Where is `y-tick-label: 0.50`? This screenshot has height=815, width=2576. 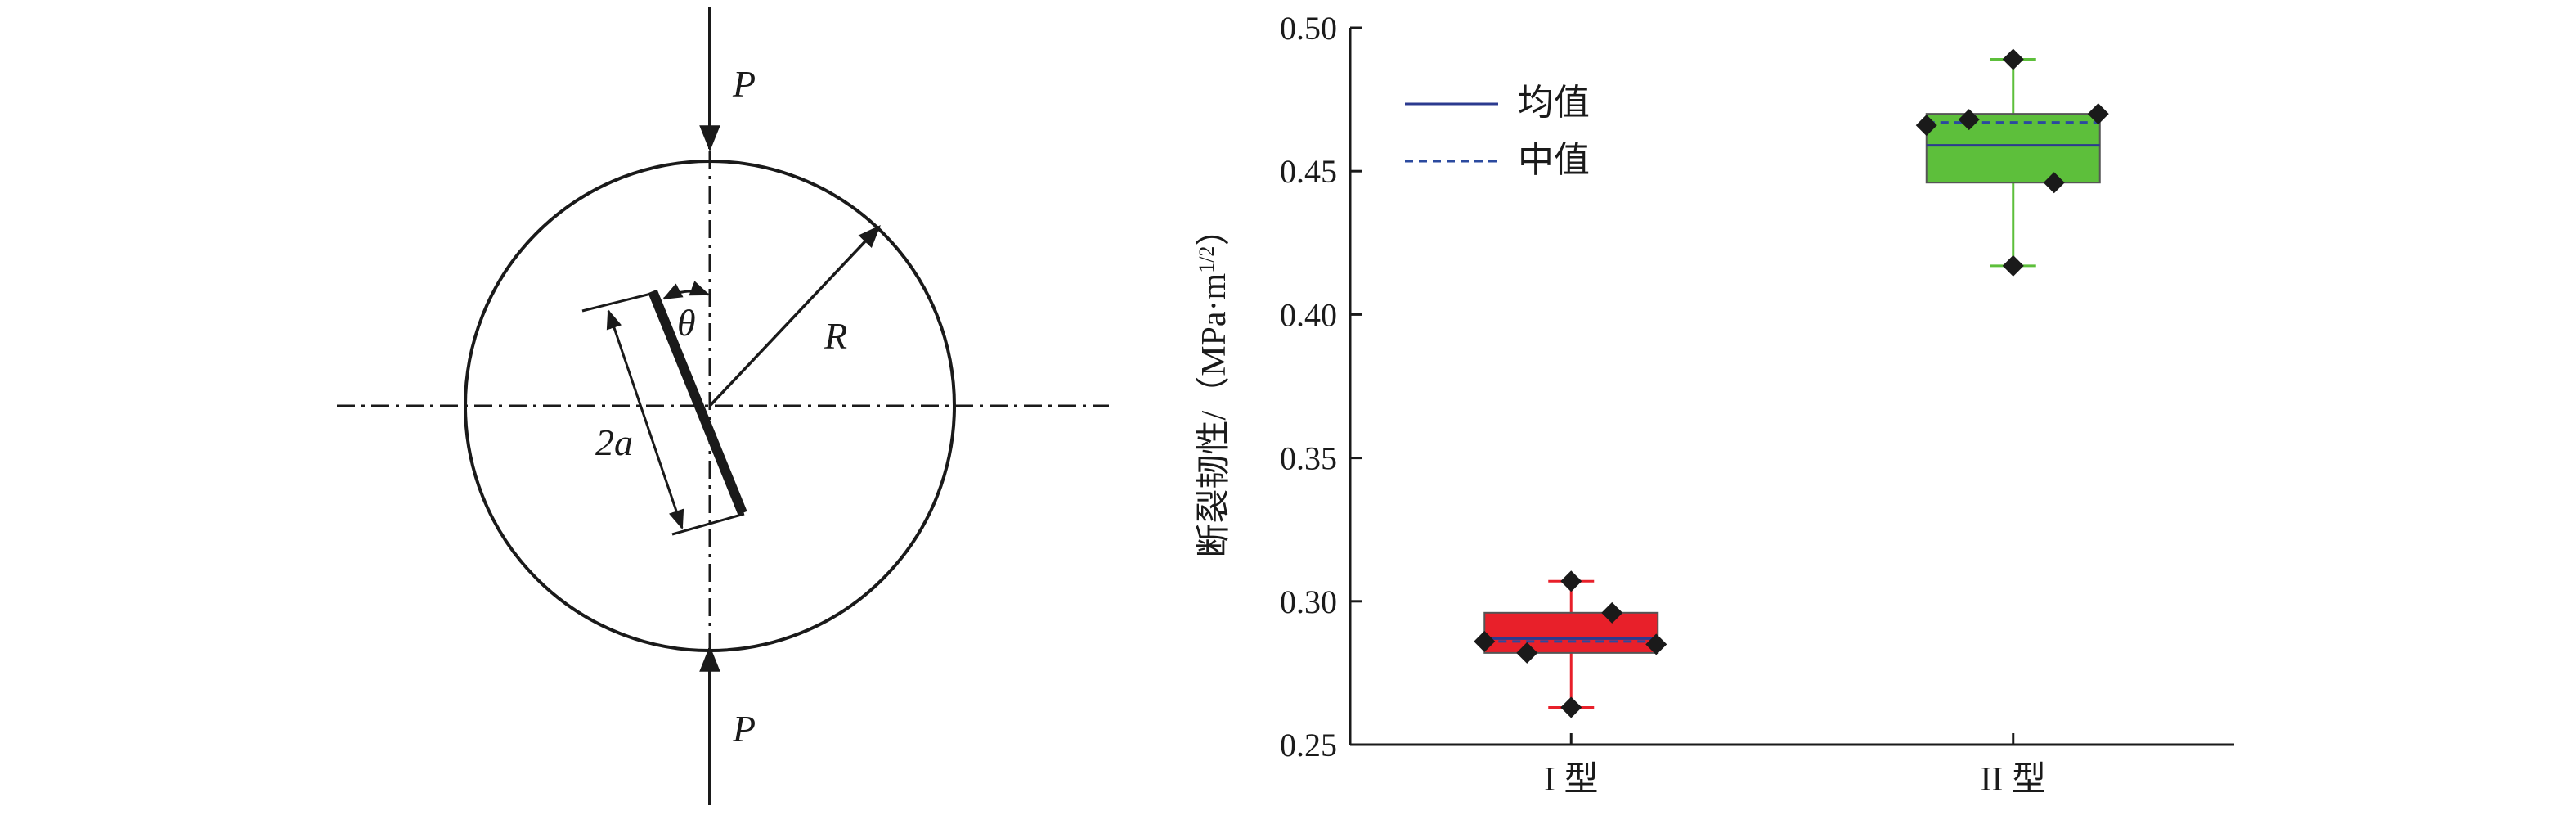 y-tick-label: 0.50 is located at coordinates (1309, 28).